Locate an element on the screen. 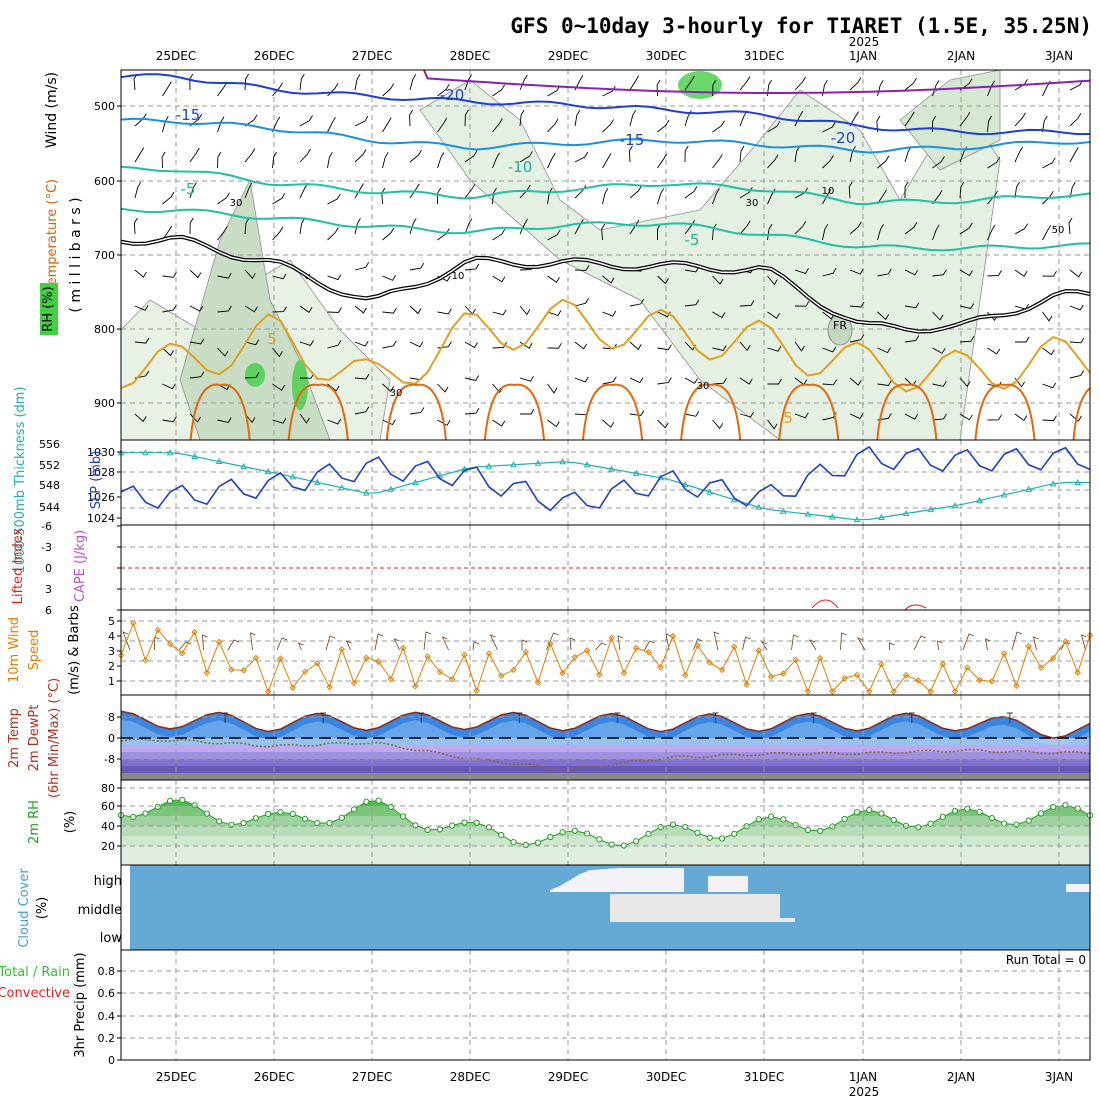 The width and height of the screenshot is (1100, 1100). date-label: 30DEC is located at coordinates (666, 1077).